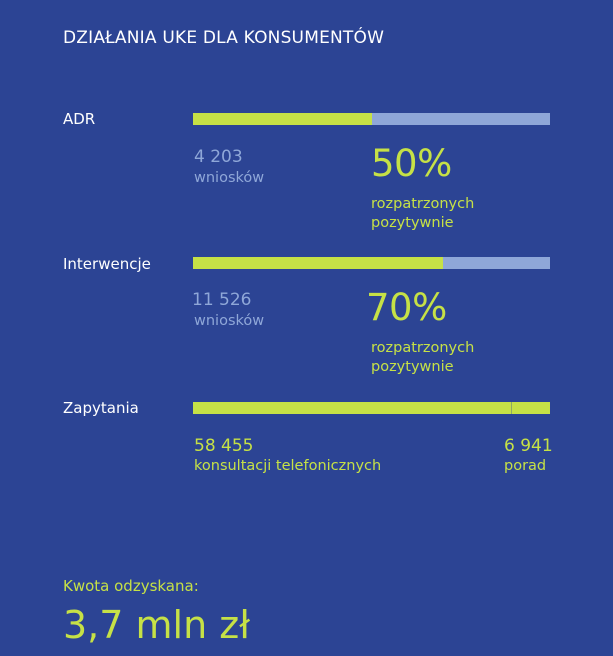 The image size is (613, 656). I want to click on zapytania-advice-count: 6 941, so click(528, 446).